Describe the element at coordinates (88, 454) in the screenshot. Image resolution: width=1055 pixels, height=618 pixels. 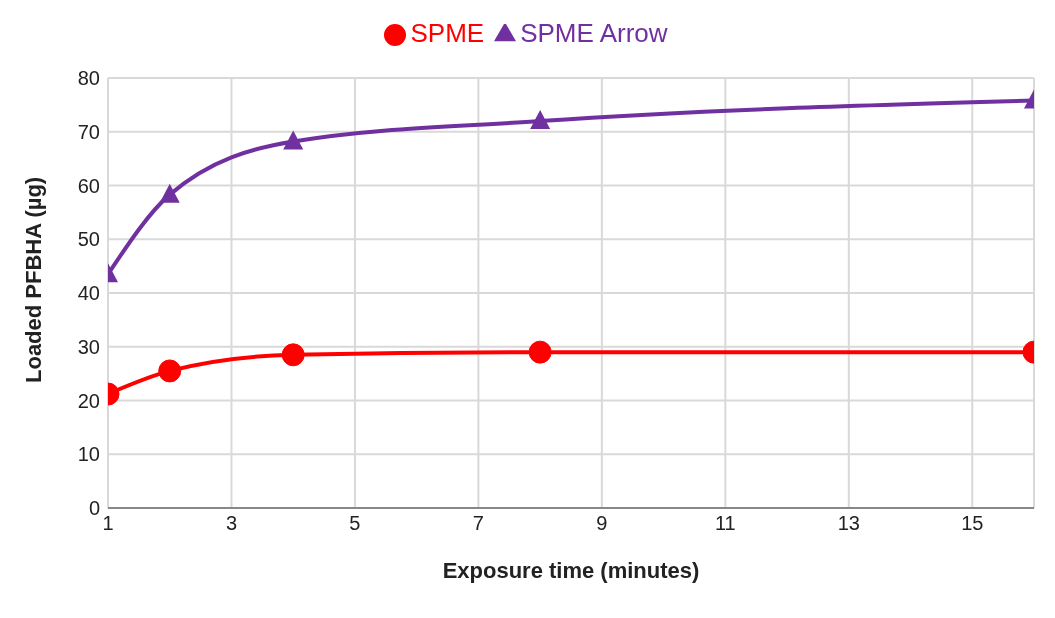
I see `y-tick-label: 10` at that location.